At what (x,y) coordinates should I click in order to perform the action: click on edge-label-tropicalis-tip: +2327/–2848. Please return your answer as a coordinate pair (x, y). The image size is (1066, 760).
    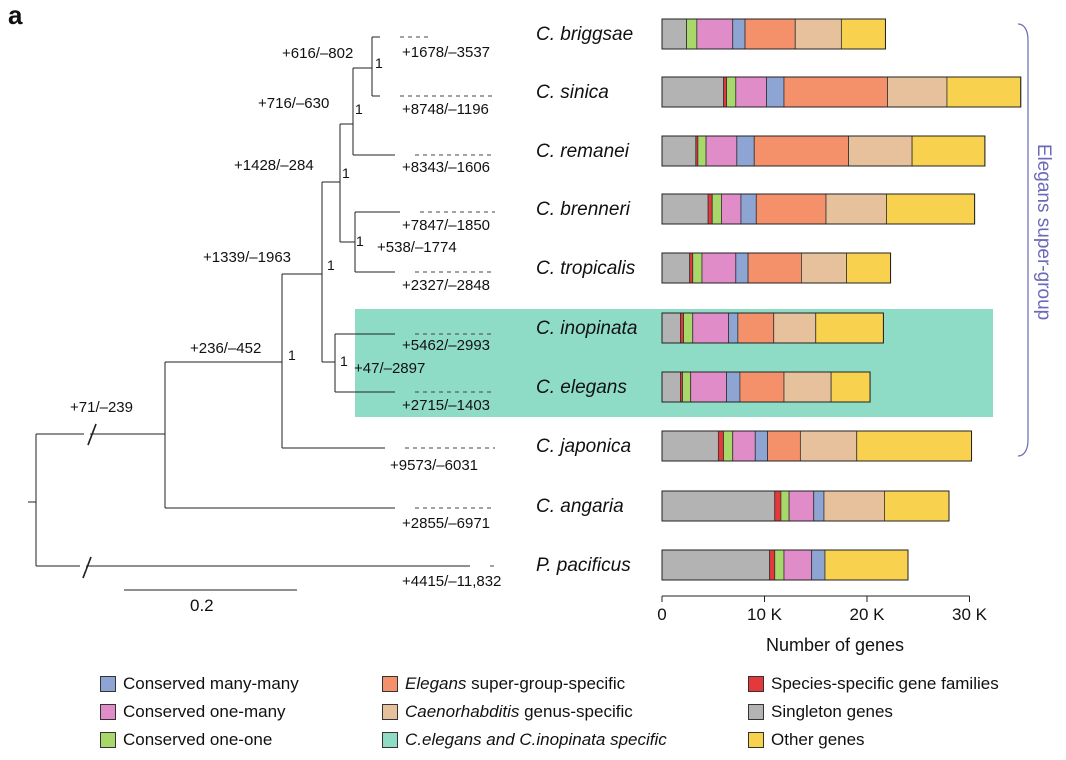
    Looking at the image, I should click on (446, 285).